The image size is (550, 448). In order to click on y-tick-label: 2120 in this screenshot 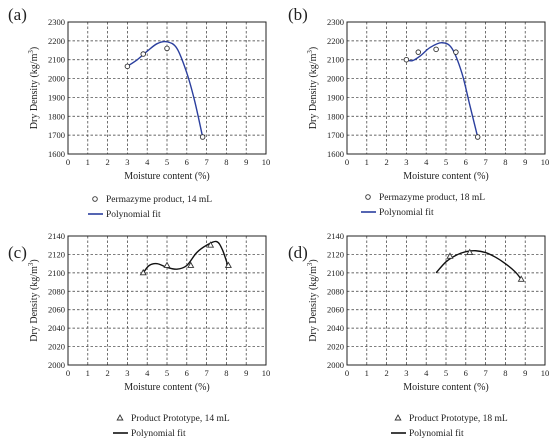, I will do `click(56, 254)`.